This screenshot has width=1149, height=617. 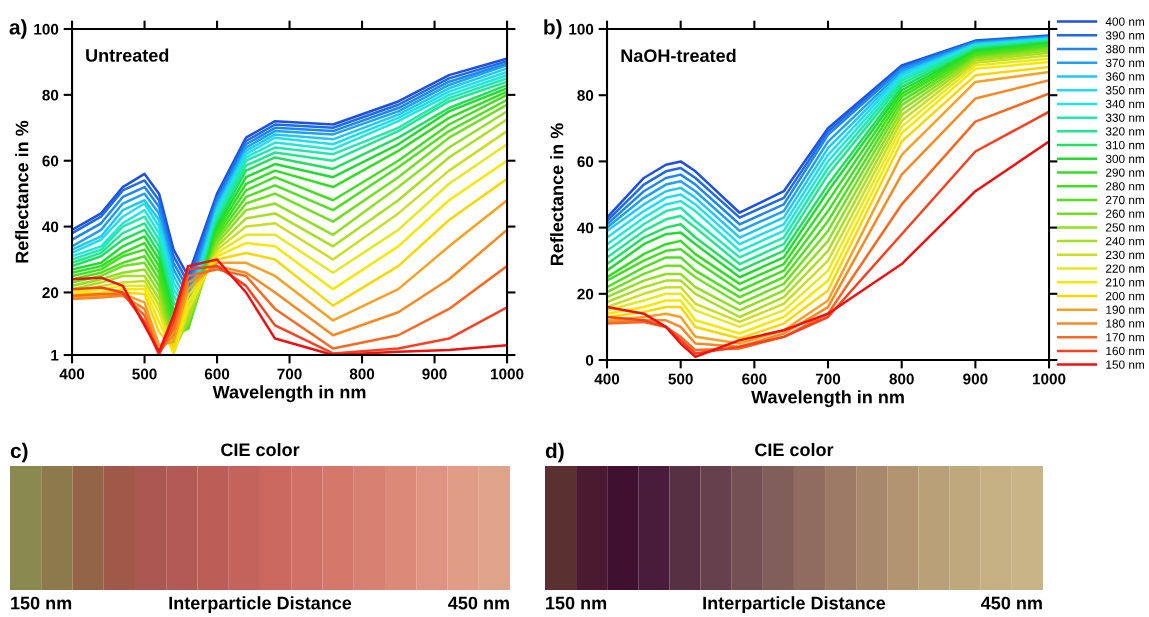 What do you see at coordinates (1125, 241) in the screenshot?
I see `legend-label: 240 nm` at bounding box center [1125, 241].